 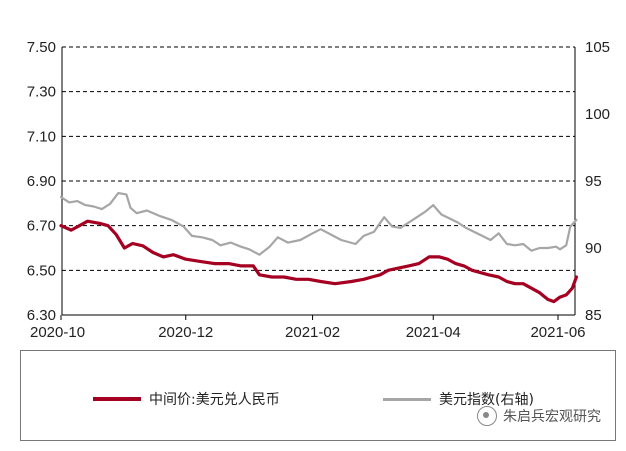 What do you see at coordinates (557, 332) in the screenshot?
I see `x-tick-label: 2021-06` at bounding box center [557, 332].